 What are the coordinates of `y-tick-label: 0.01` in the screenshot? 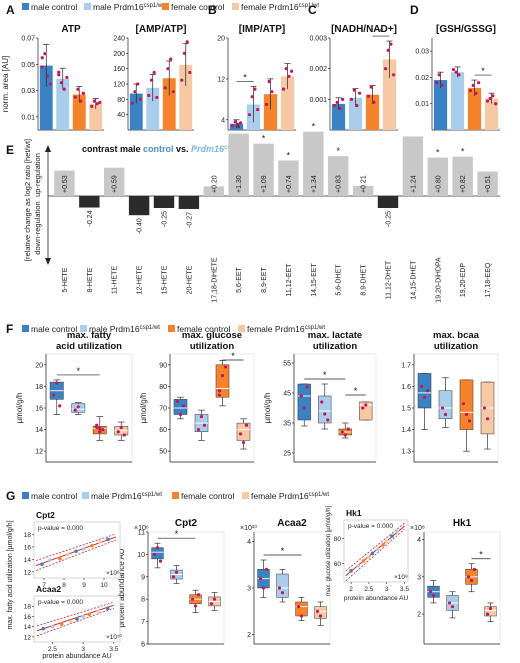 It's located at (422, 104).